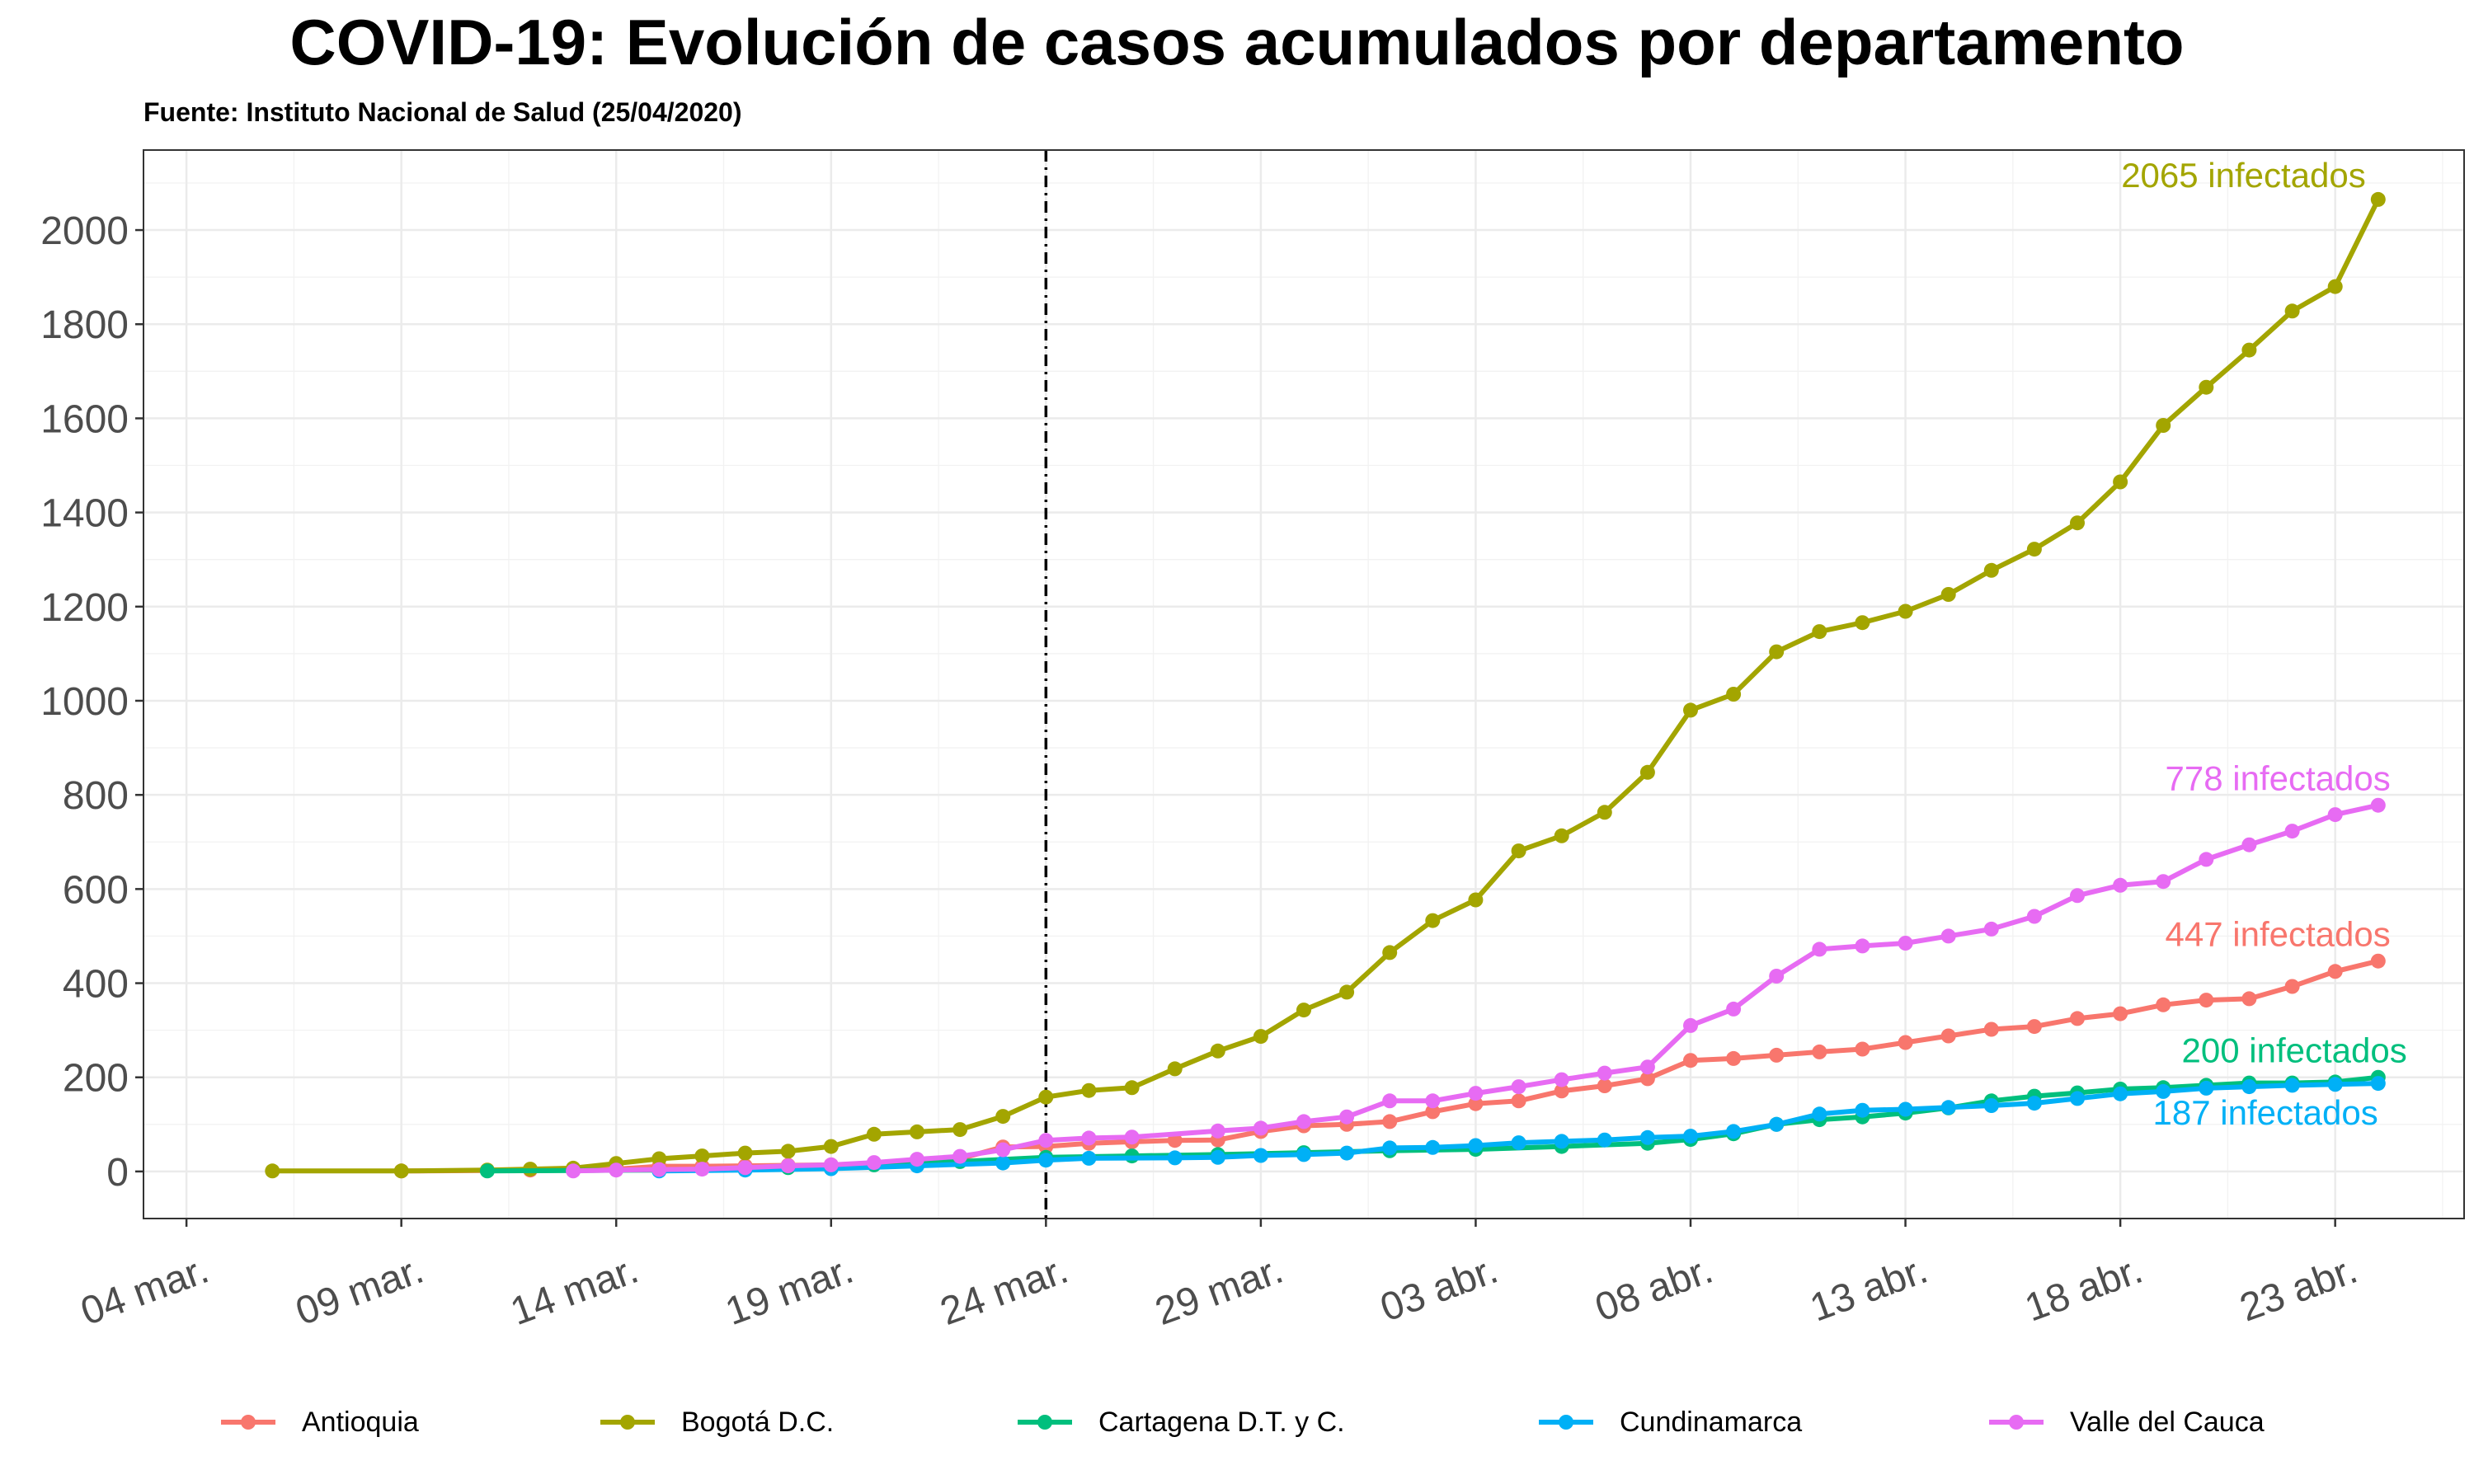 The height and width of the screenshot is (1484, 2474). What do you see at coordinates (1566, 1422) in the screenshot?
I see `legend-key` at bounding box center [1566, 1422].